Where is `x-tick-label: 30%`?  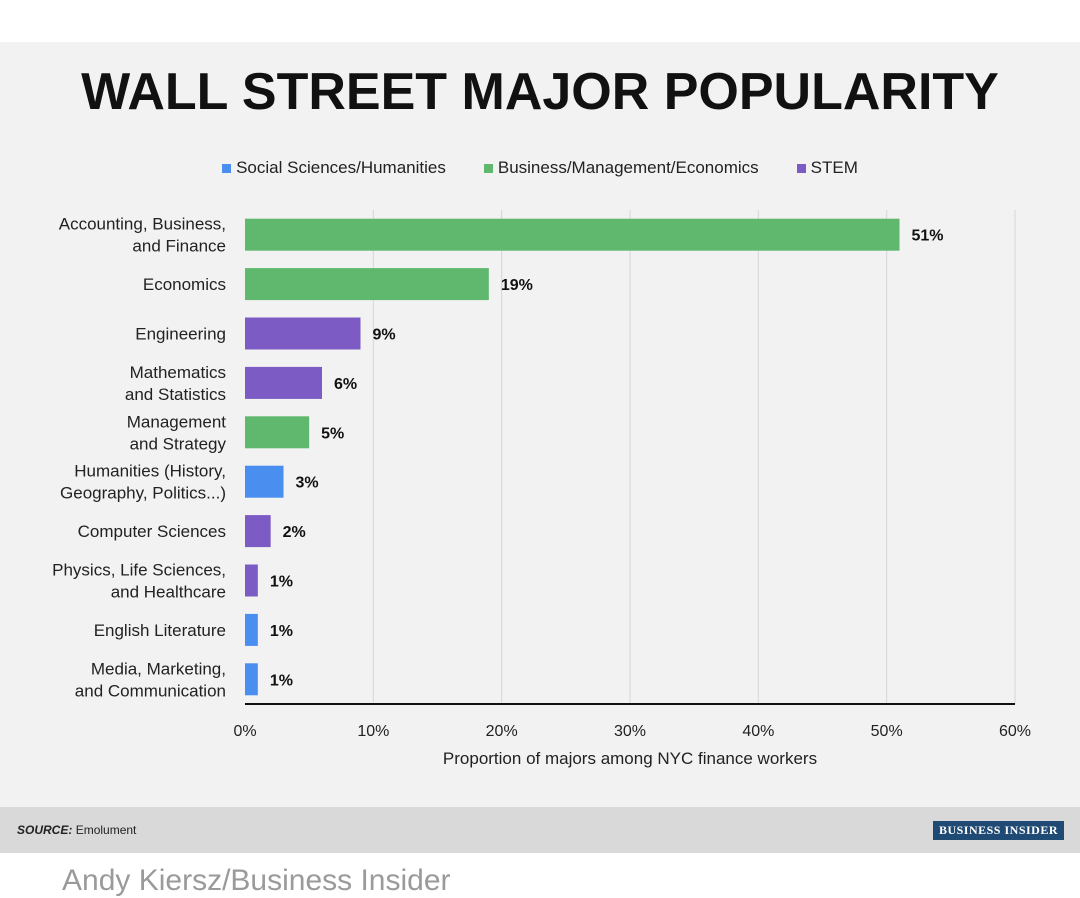 x-tick-label: 30% is located at coordinates (630, 731).